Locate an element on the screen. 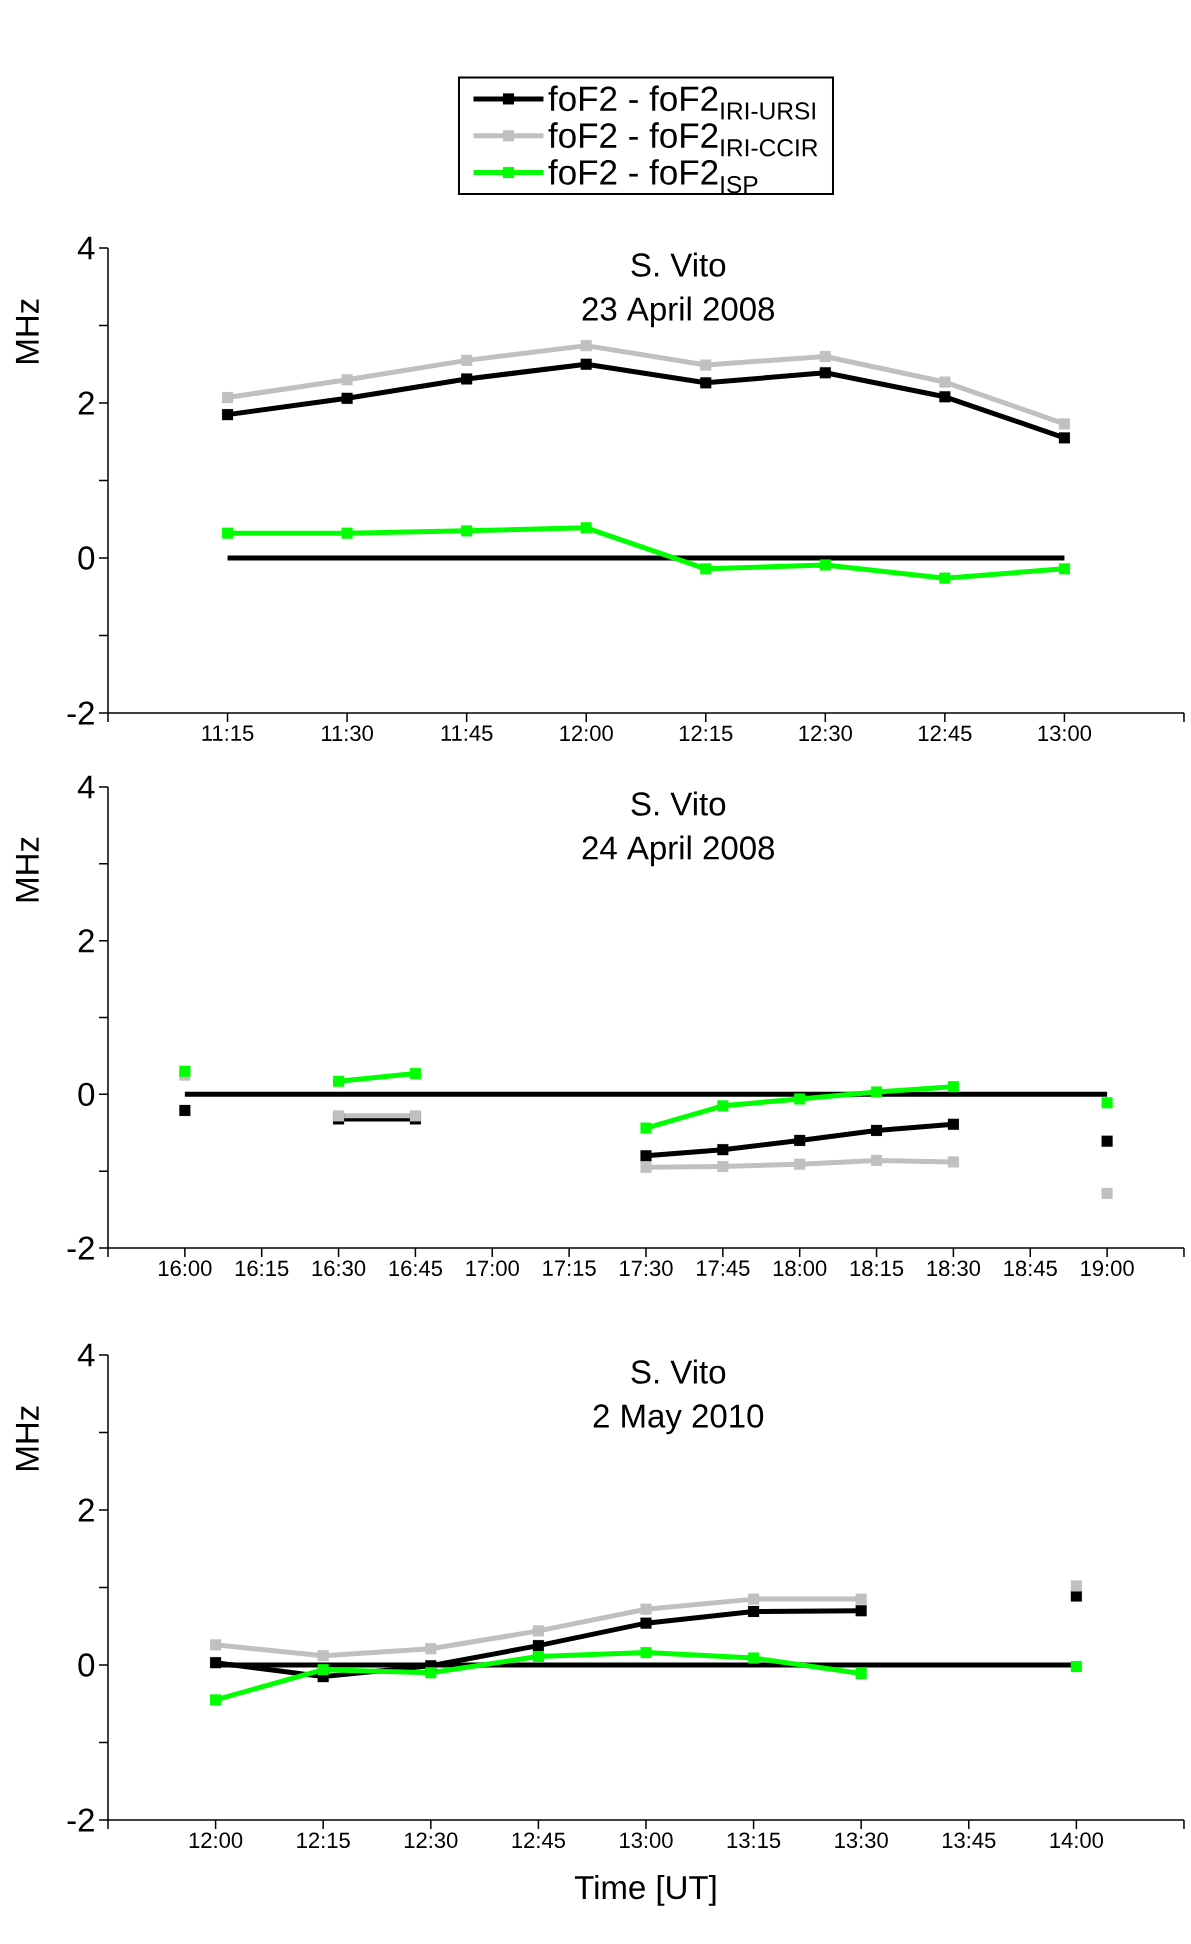  x-tick-label: 17:45 is located at coordinates (723, 1268).